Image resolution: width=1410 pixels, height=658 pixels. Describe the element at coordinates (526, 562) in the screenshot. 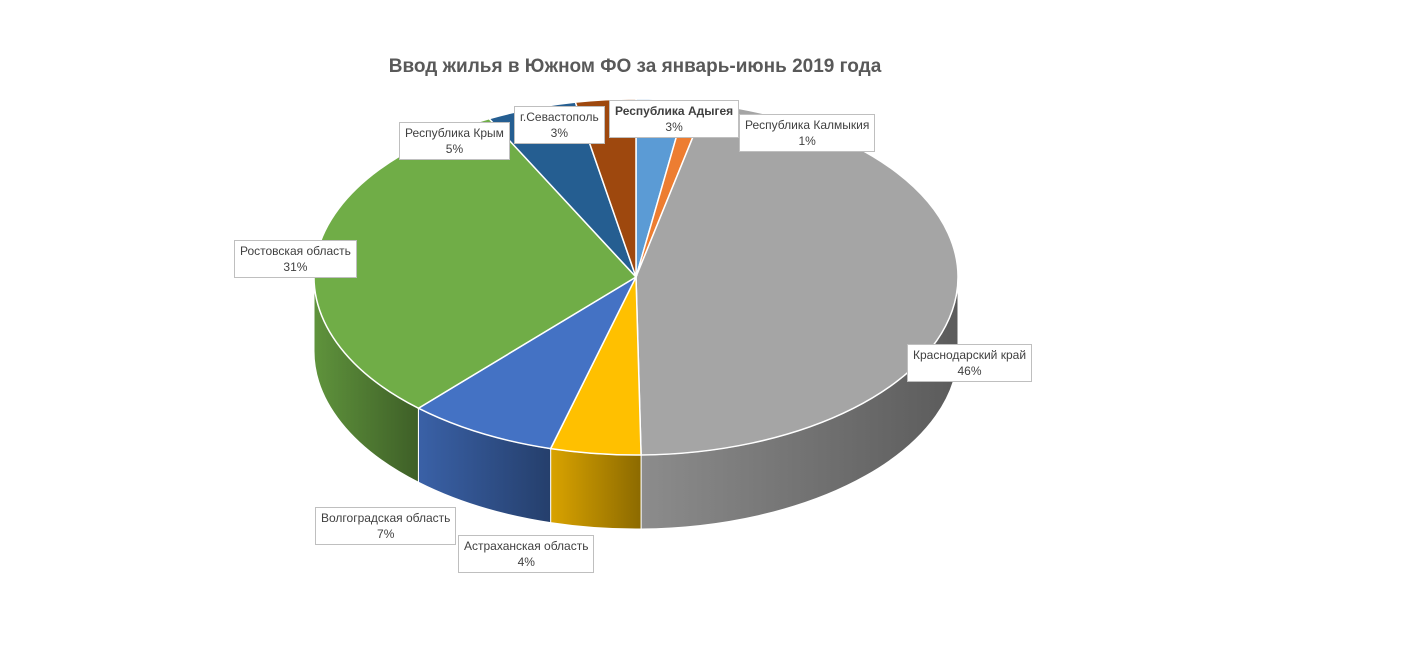

I see `data-label-percent: 4%` at that location.